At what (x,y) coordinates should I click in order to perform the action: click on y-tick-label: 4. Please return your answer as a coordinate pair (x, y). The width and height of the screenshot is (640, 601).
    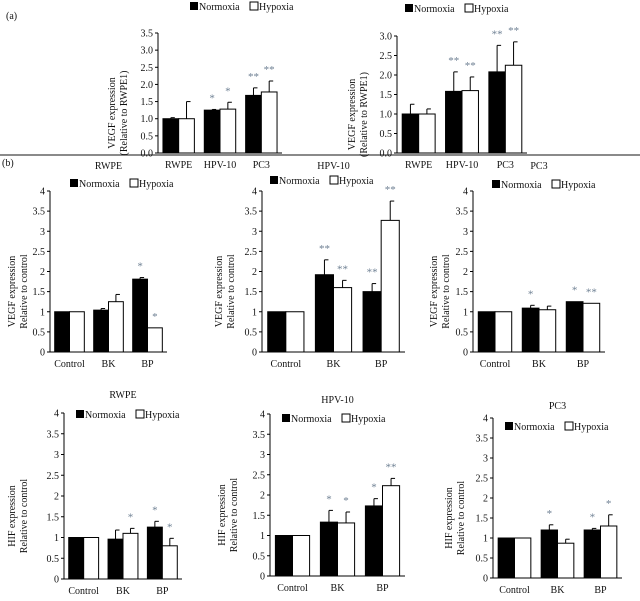
    Looking at the image, I should click on (465, 192).